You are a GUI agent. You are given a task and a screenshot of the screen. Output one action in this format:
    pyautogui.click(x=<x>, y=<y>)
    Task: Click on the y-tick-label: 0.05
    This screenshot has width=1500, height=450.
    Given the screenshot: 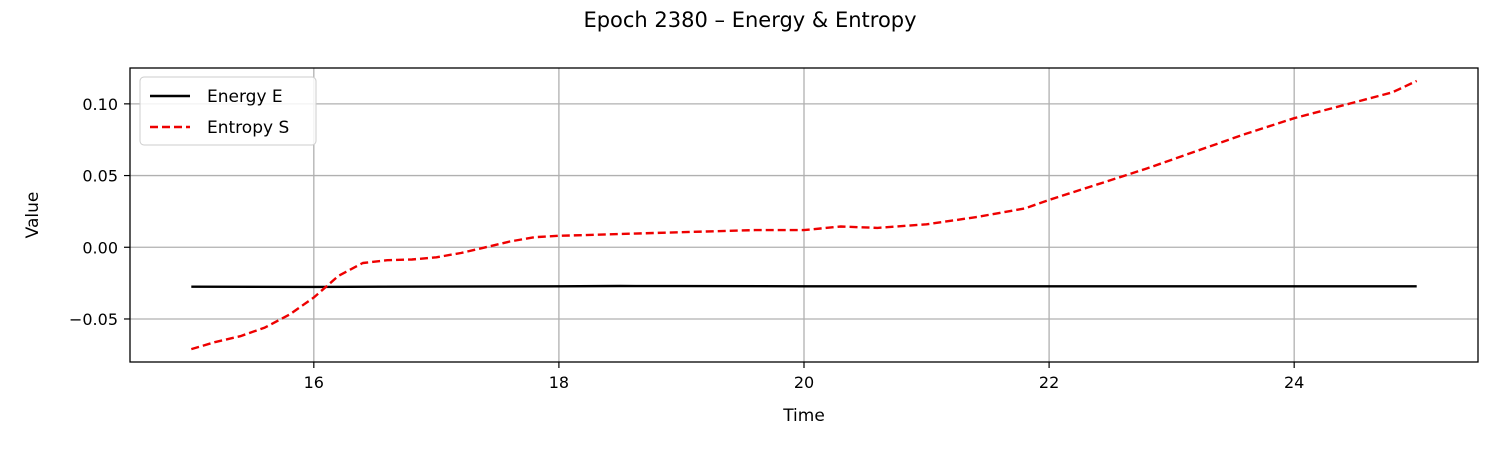 What is the action you would take?
    pyautogui.click(x=100, y=176)
    